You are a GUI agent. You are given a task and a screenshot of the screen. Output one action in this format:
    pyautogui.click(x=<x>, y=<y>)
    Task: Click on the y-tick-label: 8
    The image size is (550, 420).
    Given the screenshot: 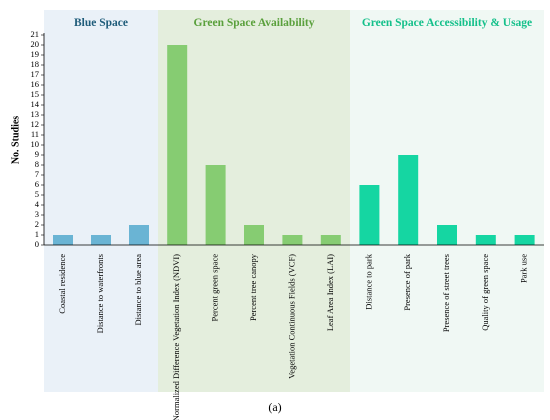 What is the action you would take?
    pyautogui.click(x=37, y=164)
    